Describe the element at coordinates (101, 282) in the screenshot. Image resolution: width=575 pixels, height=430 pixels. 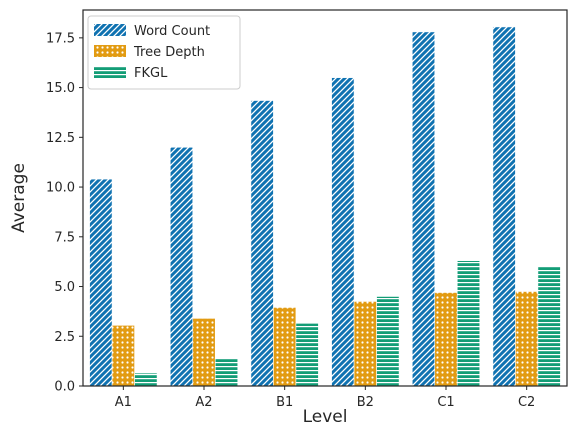
I see `bar-word-count-a1` at that location.